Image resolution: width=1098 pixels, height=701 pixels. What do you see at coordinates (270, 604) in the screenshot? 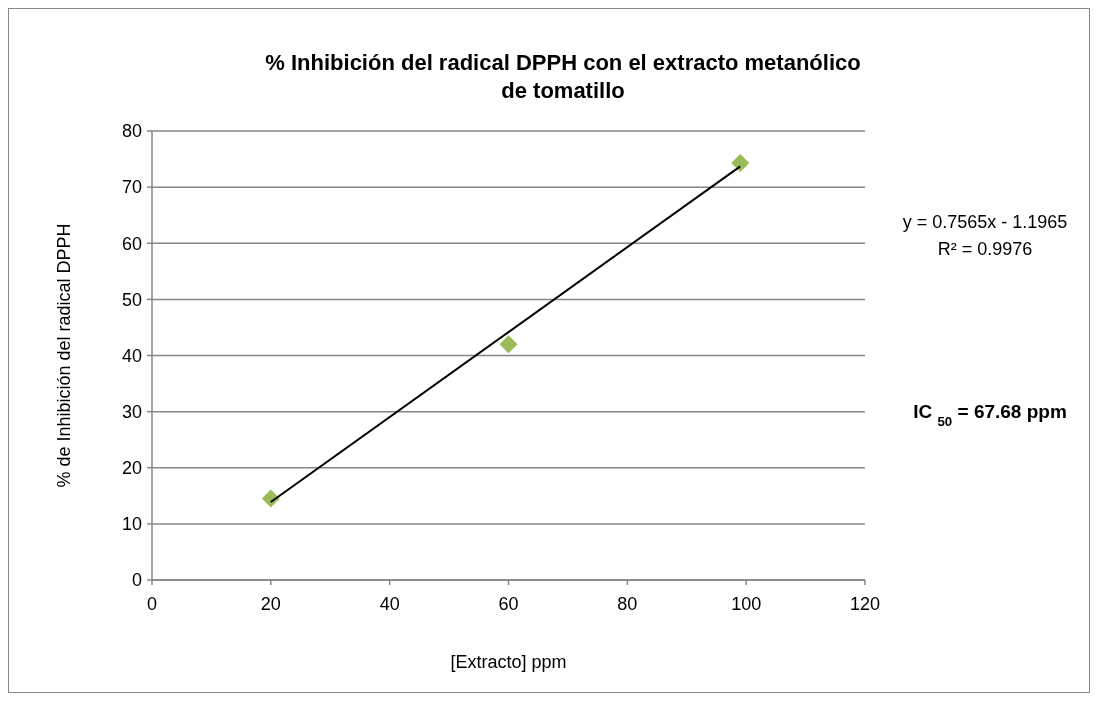
I see `x-tick-label: 20` at bounding box center [270, 604].